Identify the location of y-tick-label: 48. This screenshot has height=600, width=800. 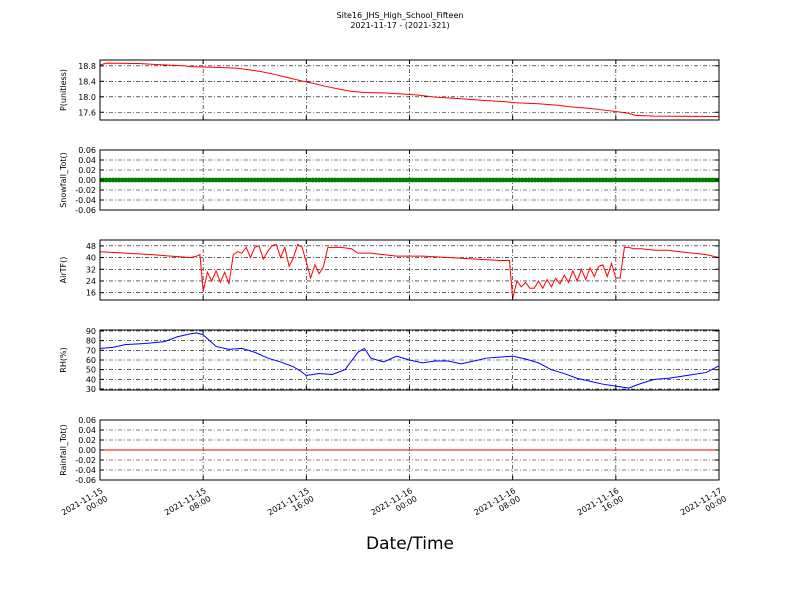
(91, 246).